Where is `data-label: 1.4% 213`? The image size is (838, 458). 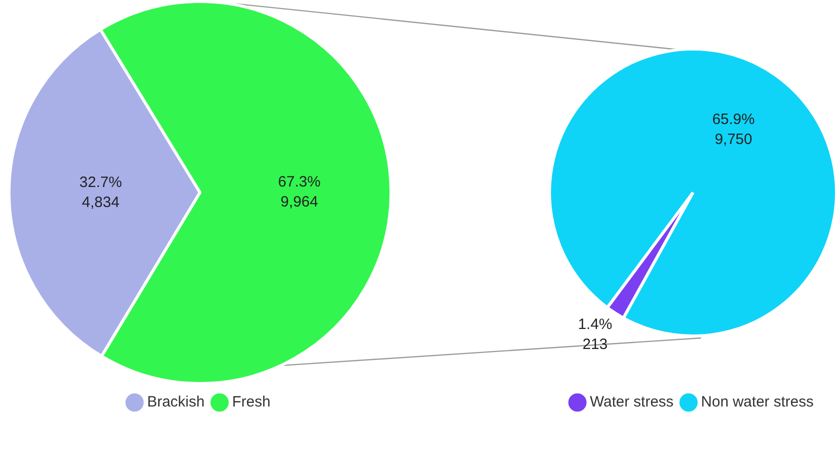 data-label: 1.4% 213 is located at coordinates (595, 335).